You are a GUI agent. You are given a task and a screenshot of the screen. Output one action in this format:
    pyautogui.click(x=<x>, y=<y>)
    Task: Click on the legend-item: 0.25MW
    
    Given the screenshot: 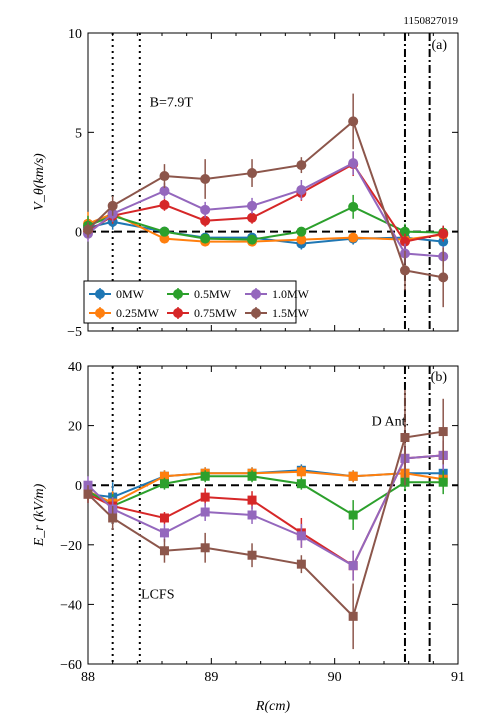 What is the action you would take?
    pyautogui.click(x=124, y=313)
    